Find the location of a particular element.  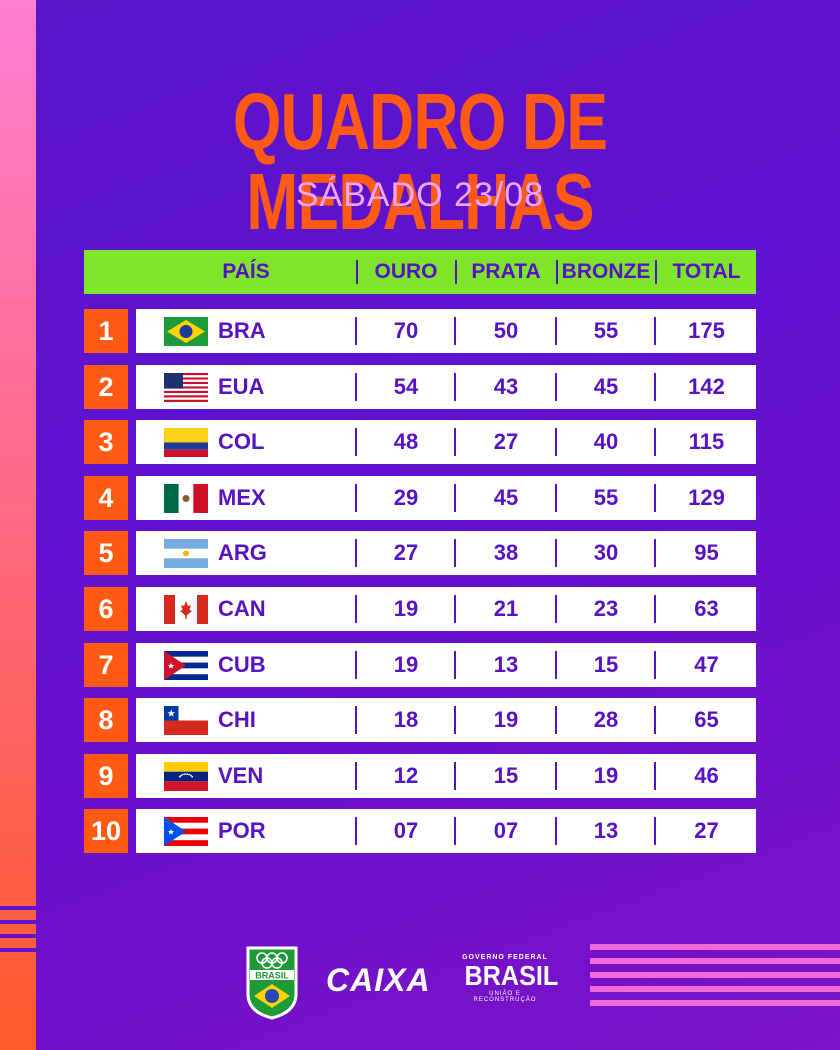

table-row: 8 CHI 18 19 28 65 is located at coordinates (420, 720).